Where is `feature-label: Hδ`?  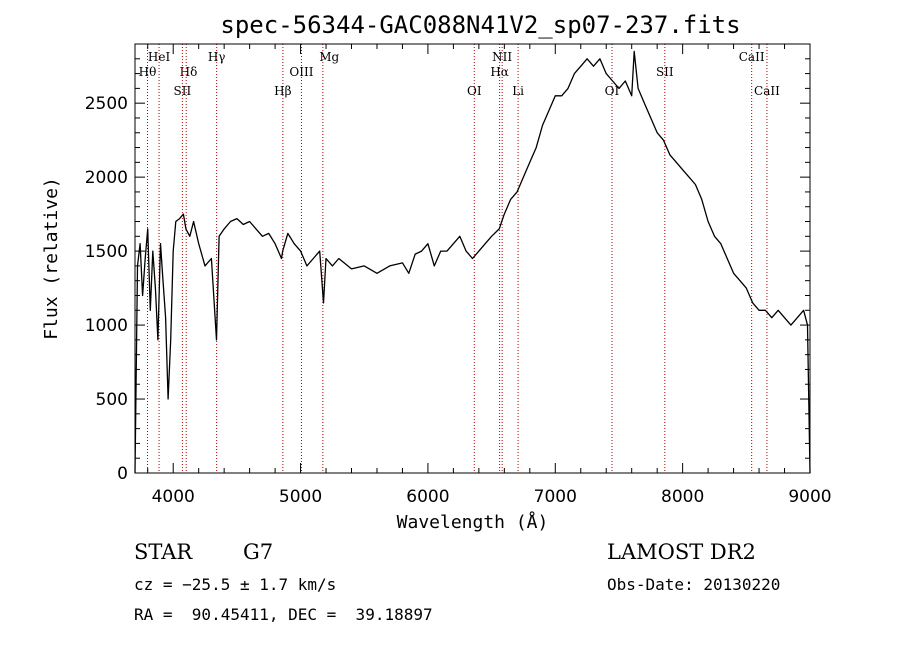
feature-label: Hδ is located at coordinates (189, 72).